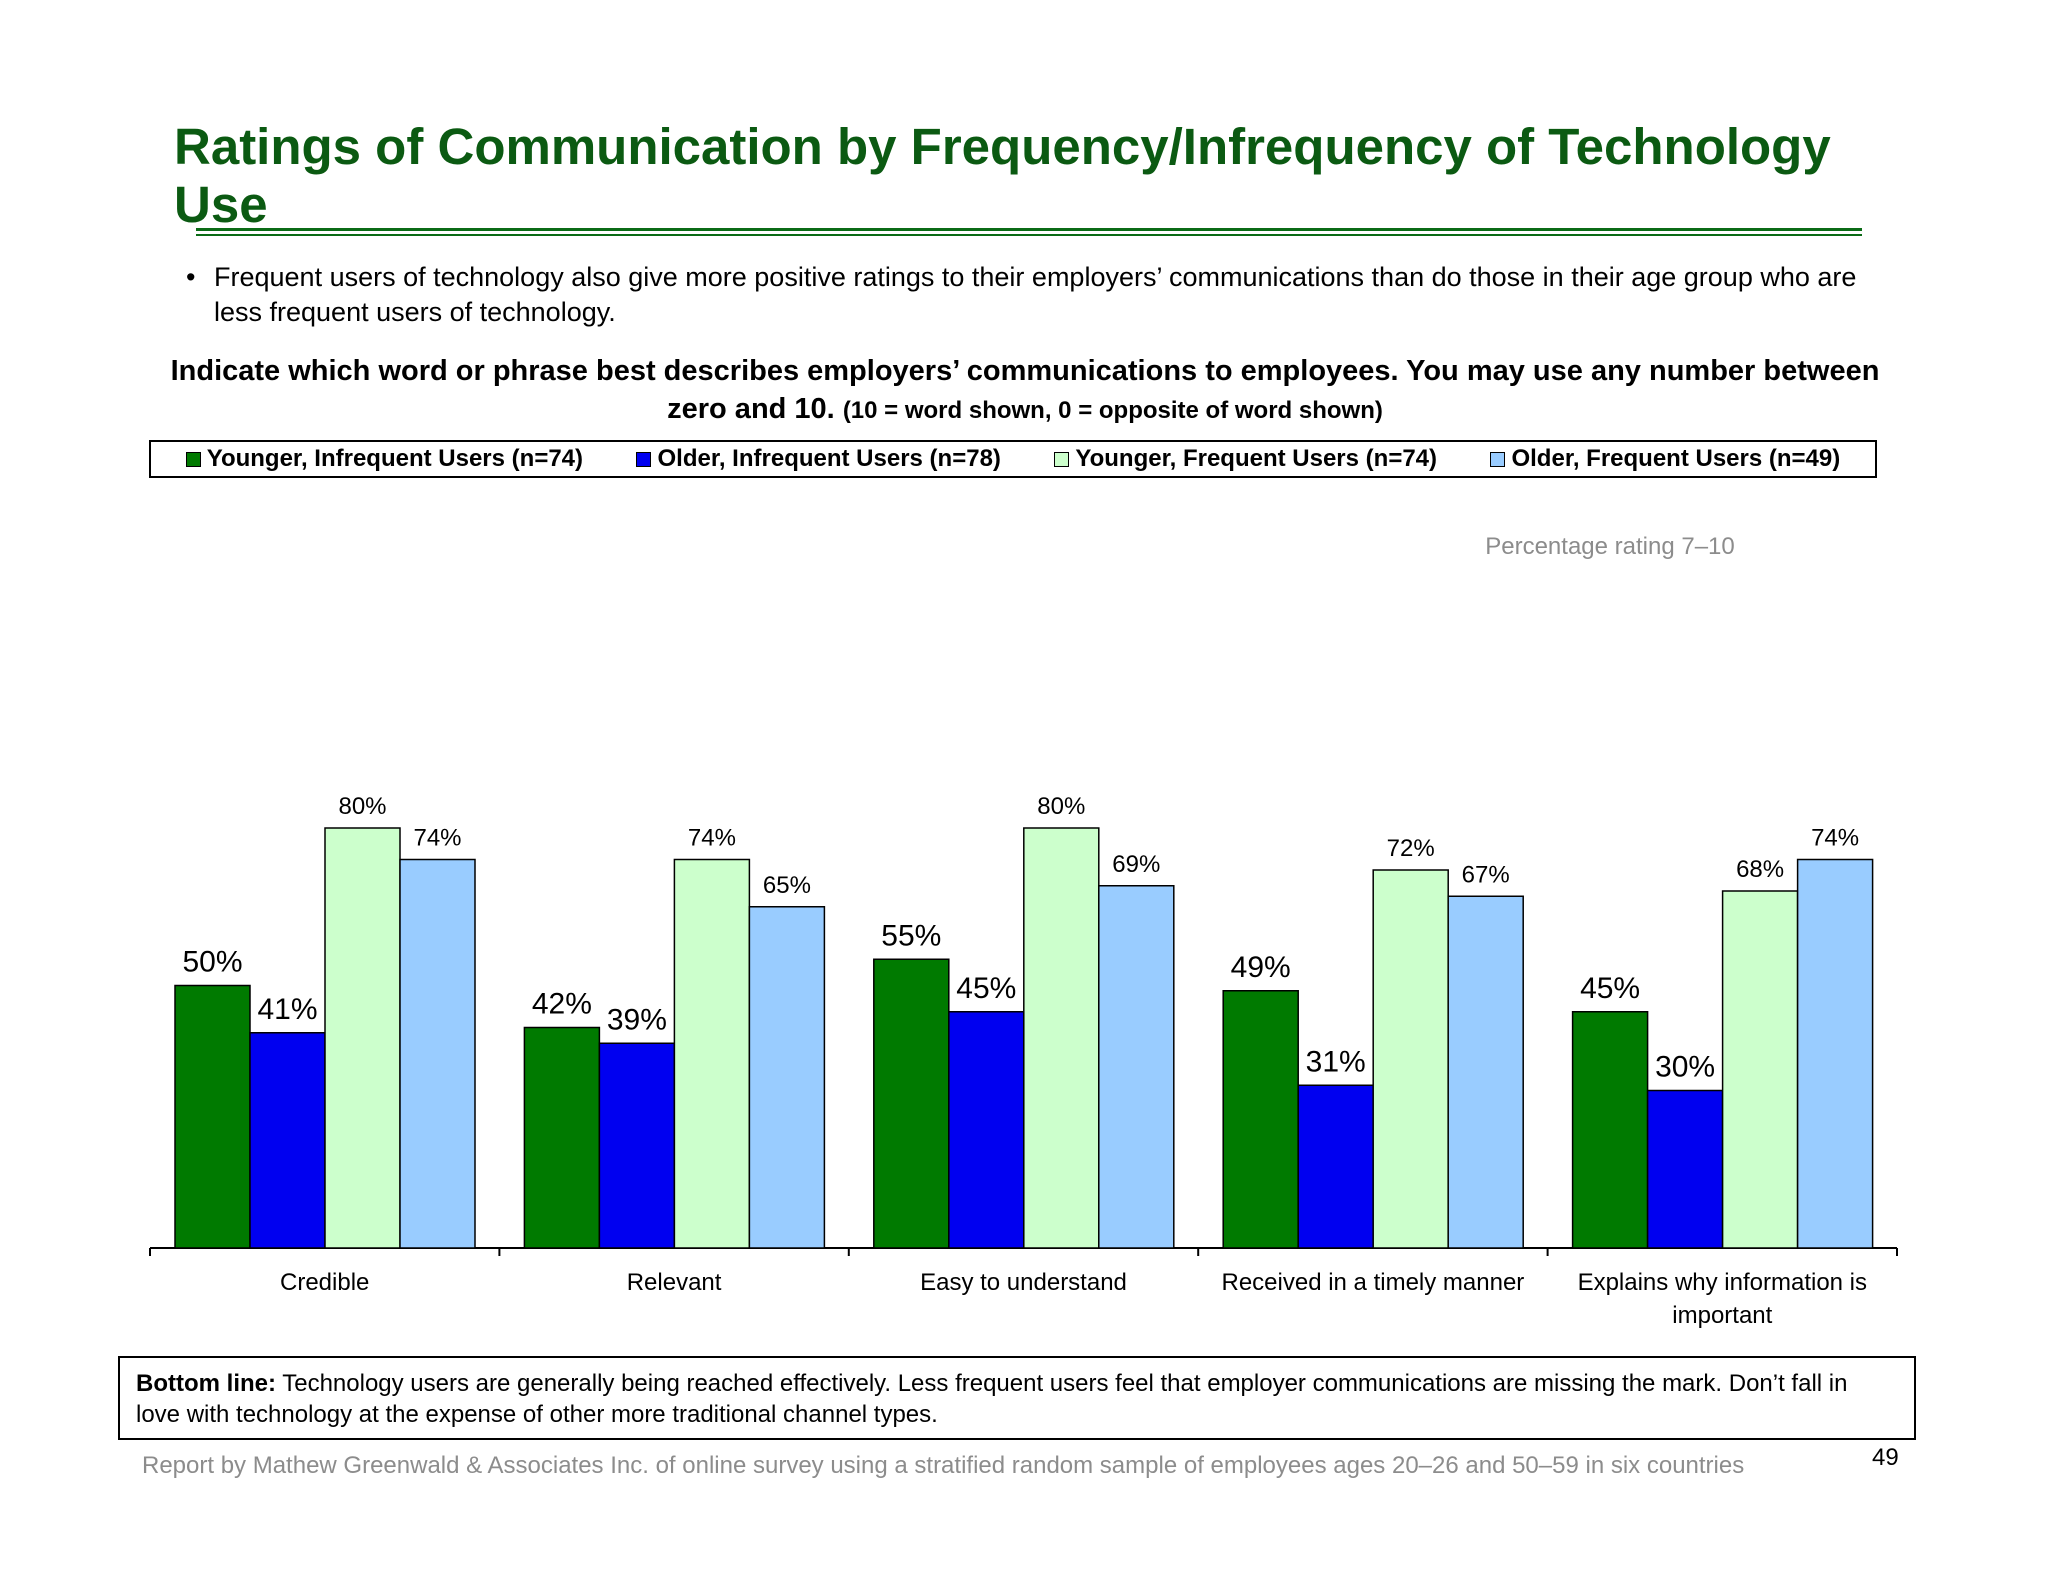 This screenshot has width=2048, height=1582. Describe the element at coordinates (562, 1004) in the screenshot. I see `data-label: 42%` at that location.